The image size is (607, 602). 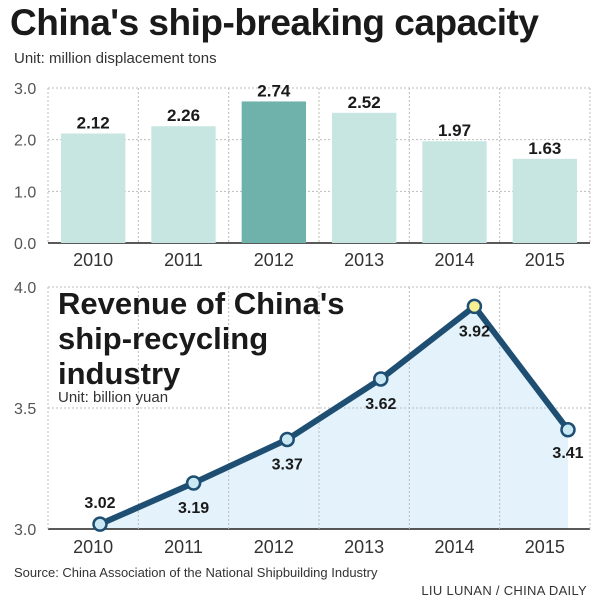 What do you see at coordinates (183, 184) in the screenshot?
I see `bar-2011` at bounding box center [183, 184].